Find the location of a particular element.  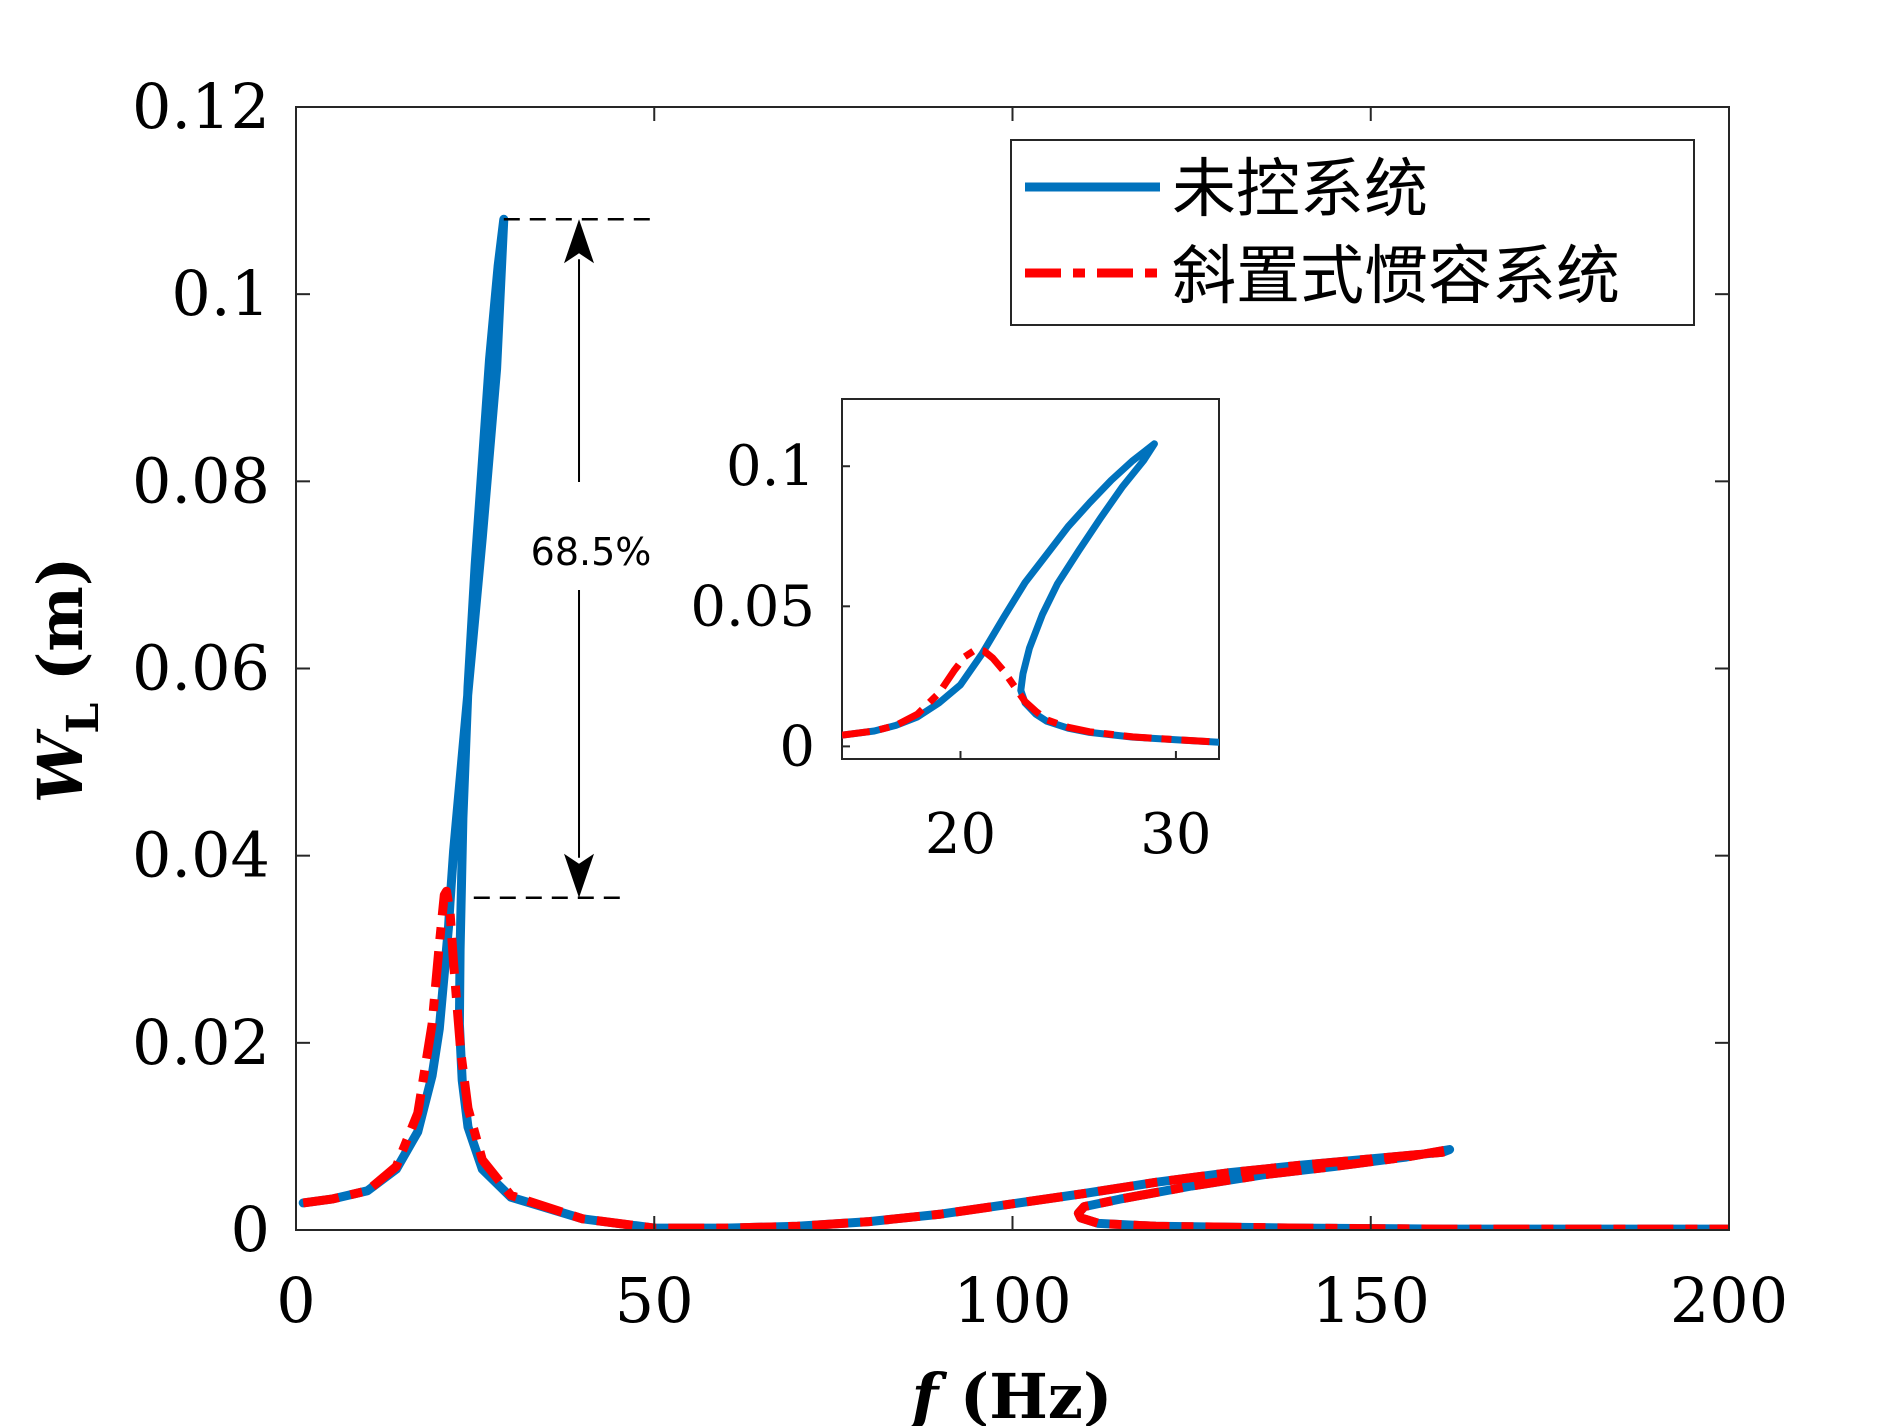

y-tick-label: 0.1 is located at coordinates (220, 293).